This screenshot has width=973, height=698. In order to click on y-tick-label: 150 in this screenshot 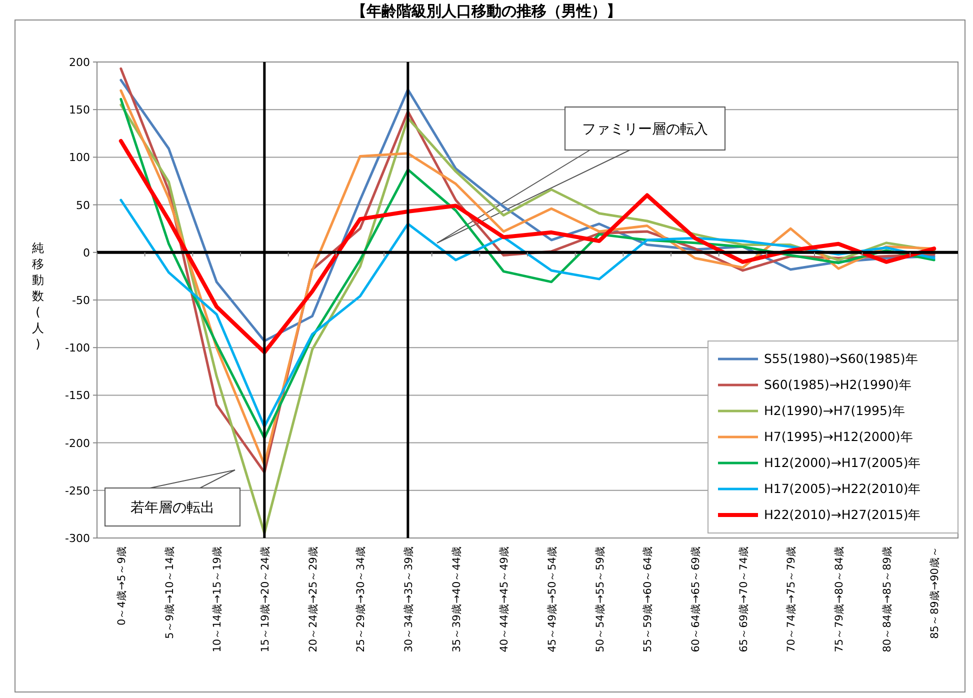, I will do `click(79, 110)`.